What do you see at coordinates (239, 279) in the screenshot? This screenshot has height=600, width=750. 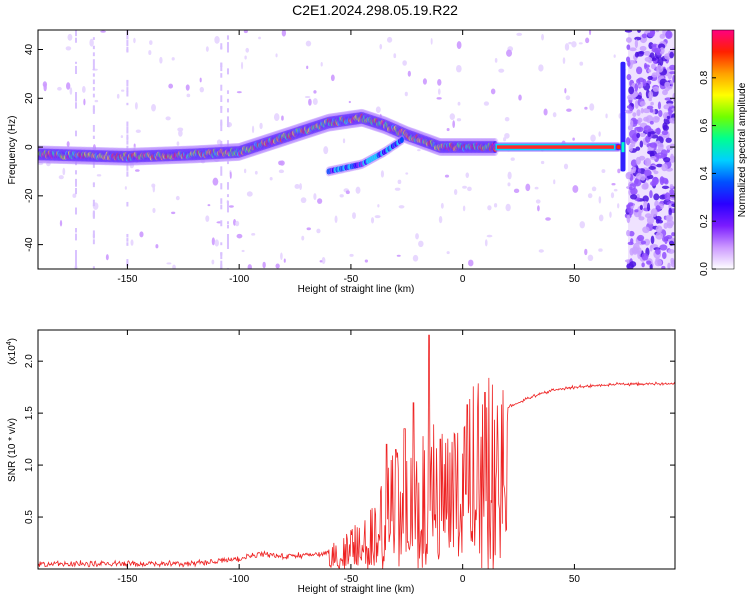 I see `x-tick-label: -100` at bounding box center [239, 279].